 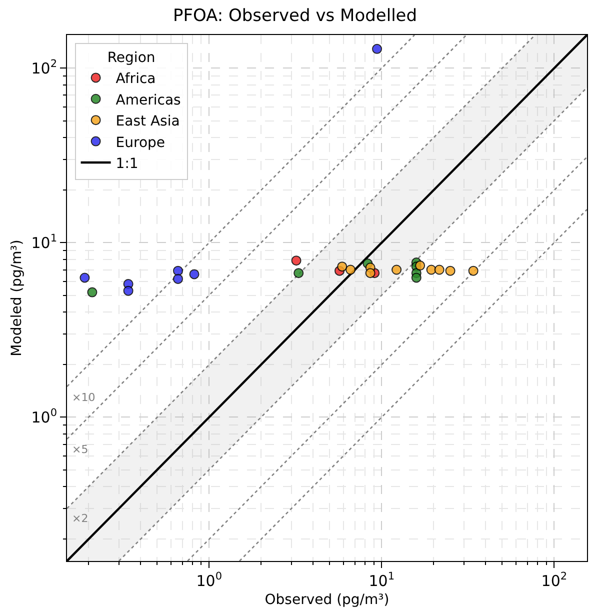 I want to click on chart-title: PFOA: Observed vs Modelled, so click(x=295, y=16).